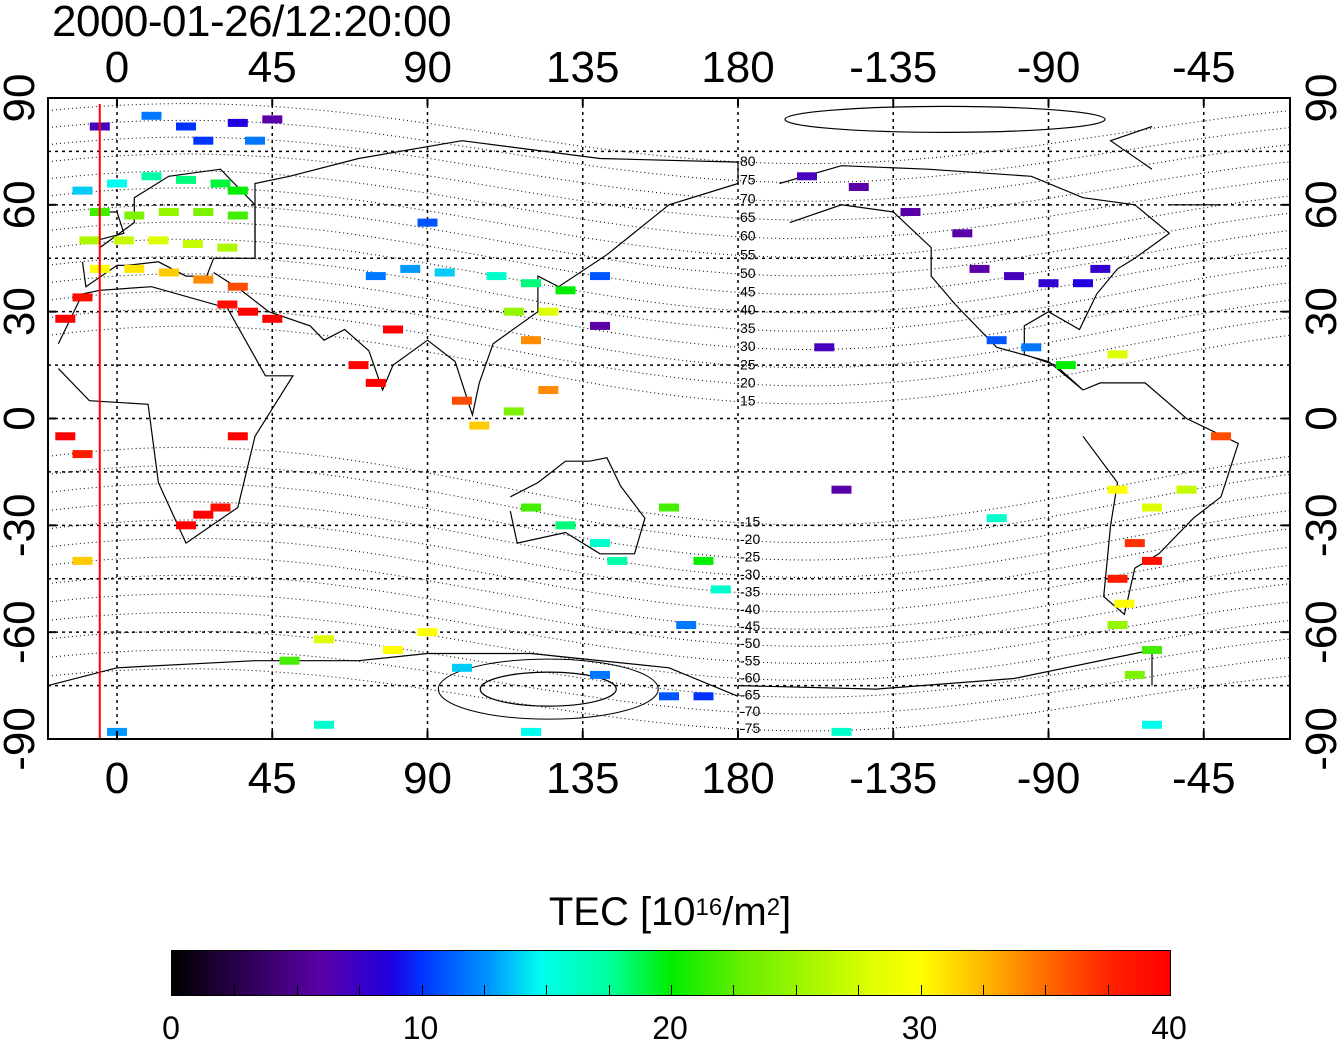 The width and height of the screenshot is (1340, 1046). What do you see at coordinates (748, 273) in the screenshot?
I see `magnetic-latitude-label: 50` at bounding box center [748, 273].